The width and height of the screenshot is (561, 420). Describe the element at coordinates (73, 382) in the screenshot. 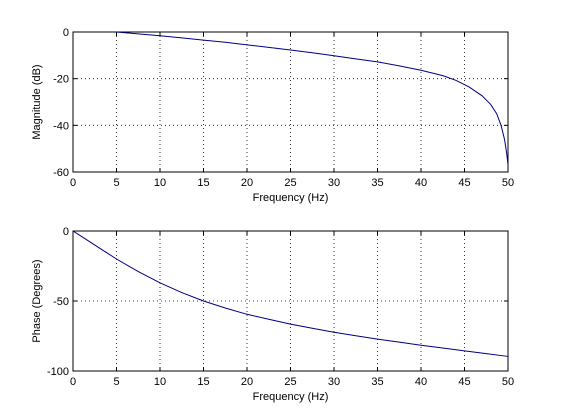

I see `phase-xtick-label: 0` at that location.